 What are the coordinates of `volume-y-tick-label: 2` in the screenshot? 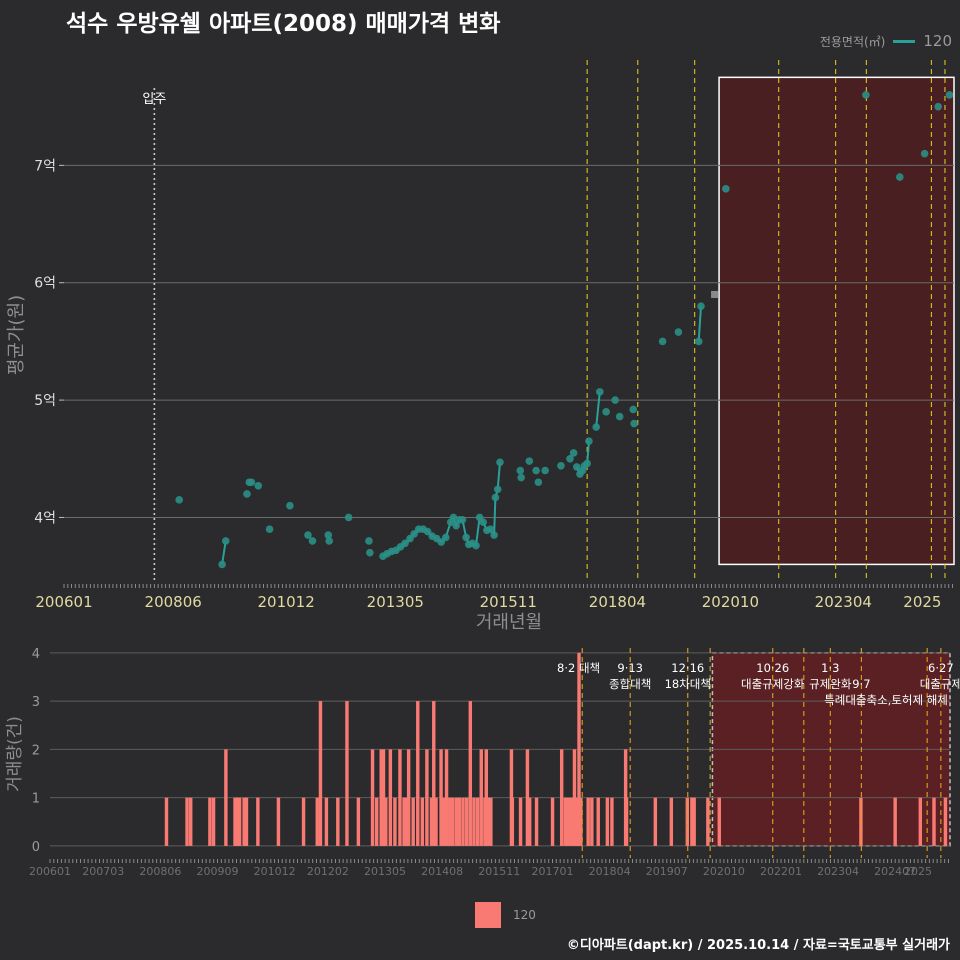 It's located at (36, 750).